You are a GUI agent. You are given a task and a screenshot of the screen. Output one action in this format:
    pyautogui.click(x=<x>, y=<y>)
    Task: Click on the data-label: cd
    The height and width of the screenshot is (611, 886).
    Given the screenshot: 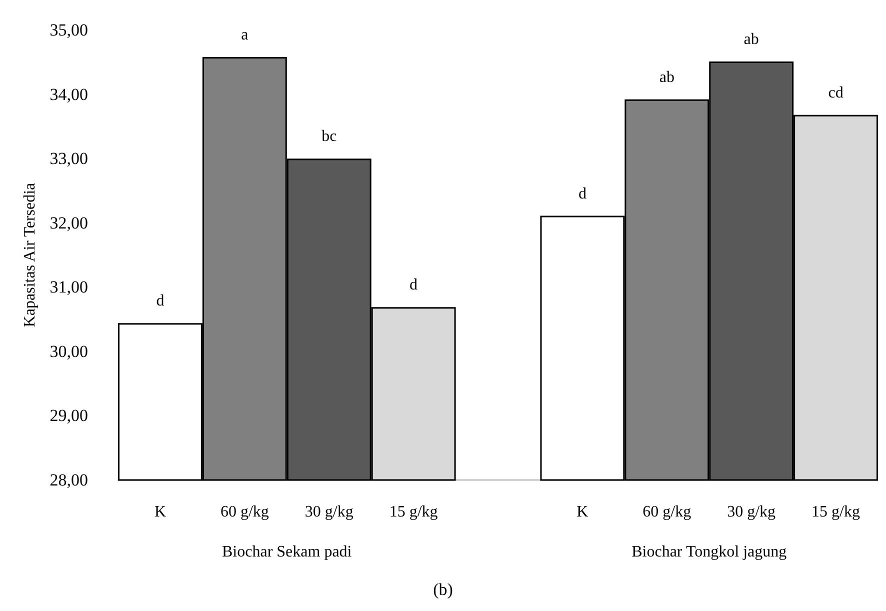 What is the action you would take?
    pyautogui.click(x=836, y=93)
    